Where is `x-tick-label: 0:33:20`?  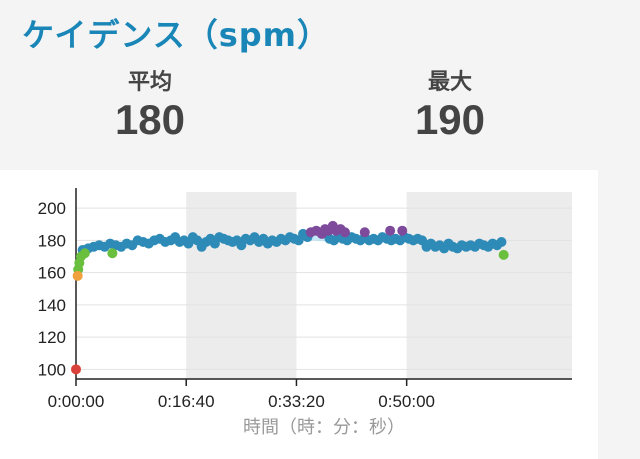
x-tick-label: 0:33:20 is located at coordinates (296, 401).